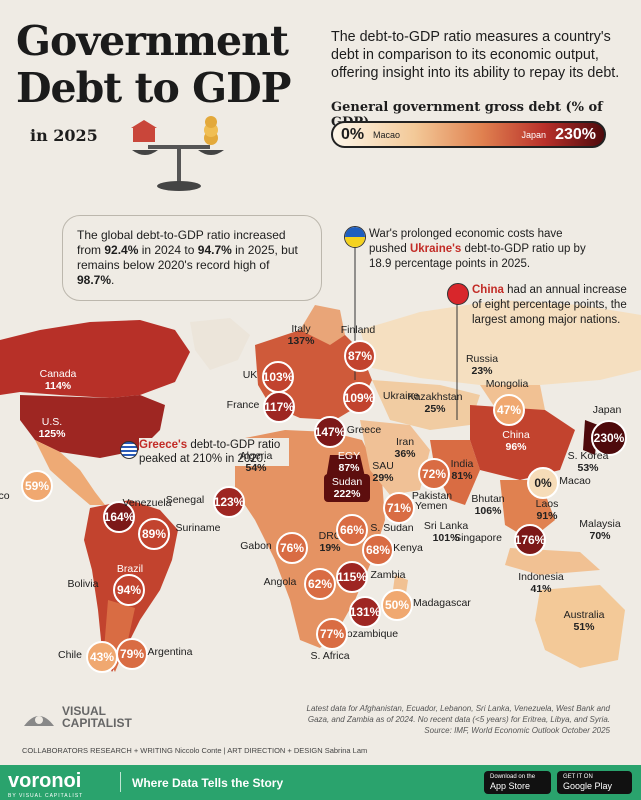 Image resolution: width=641 pixels, height=800 pixels. Describe the element at coordinates (330, 432) in the screenshot. I see `bubble-greece: 147%` at that location.